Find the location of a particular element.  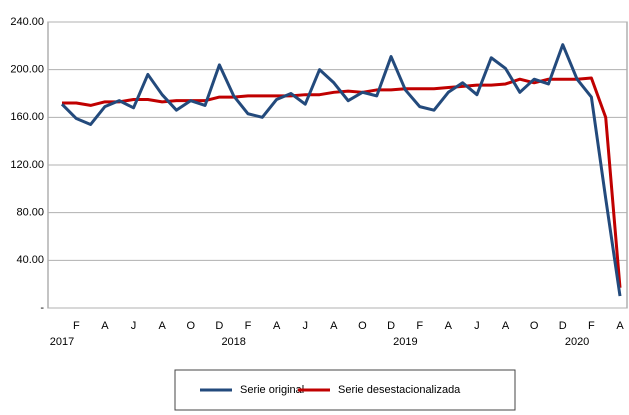

legend-label: Serie original is located at coordinates (272, 390).